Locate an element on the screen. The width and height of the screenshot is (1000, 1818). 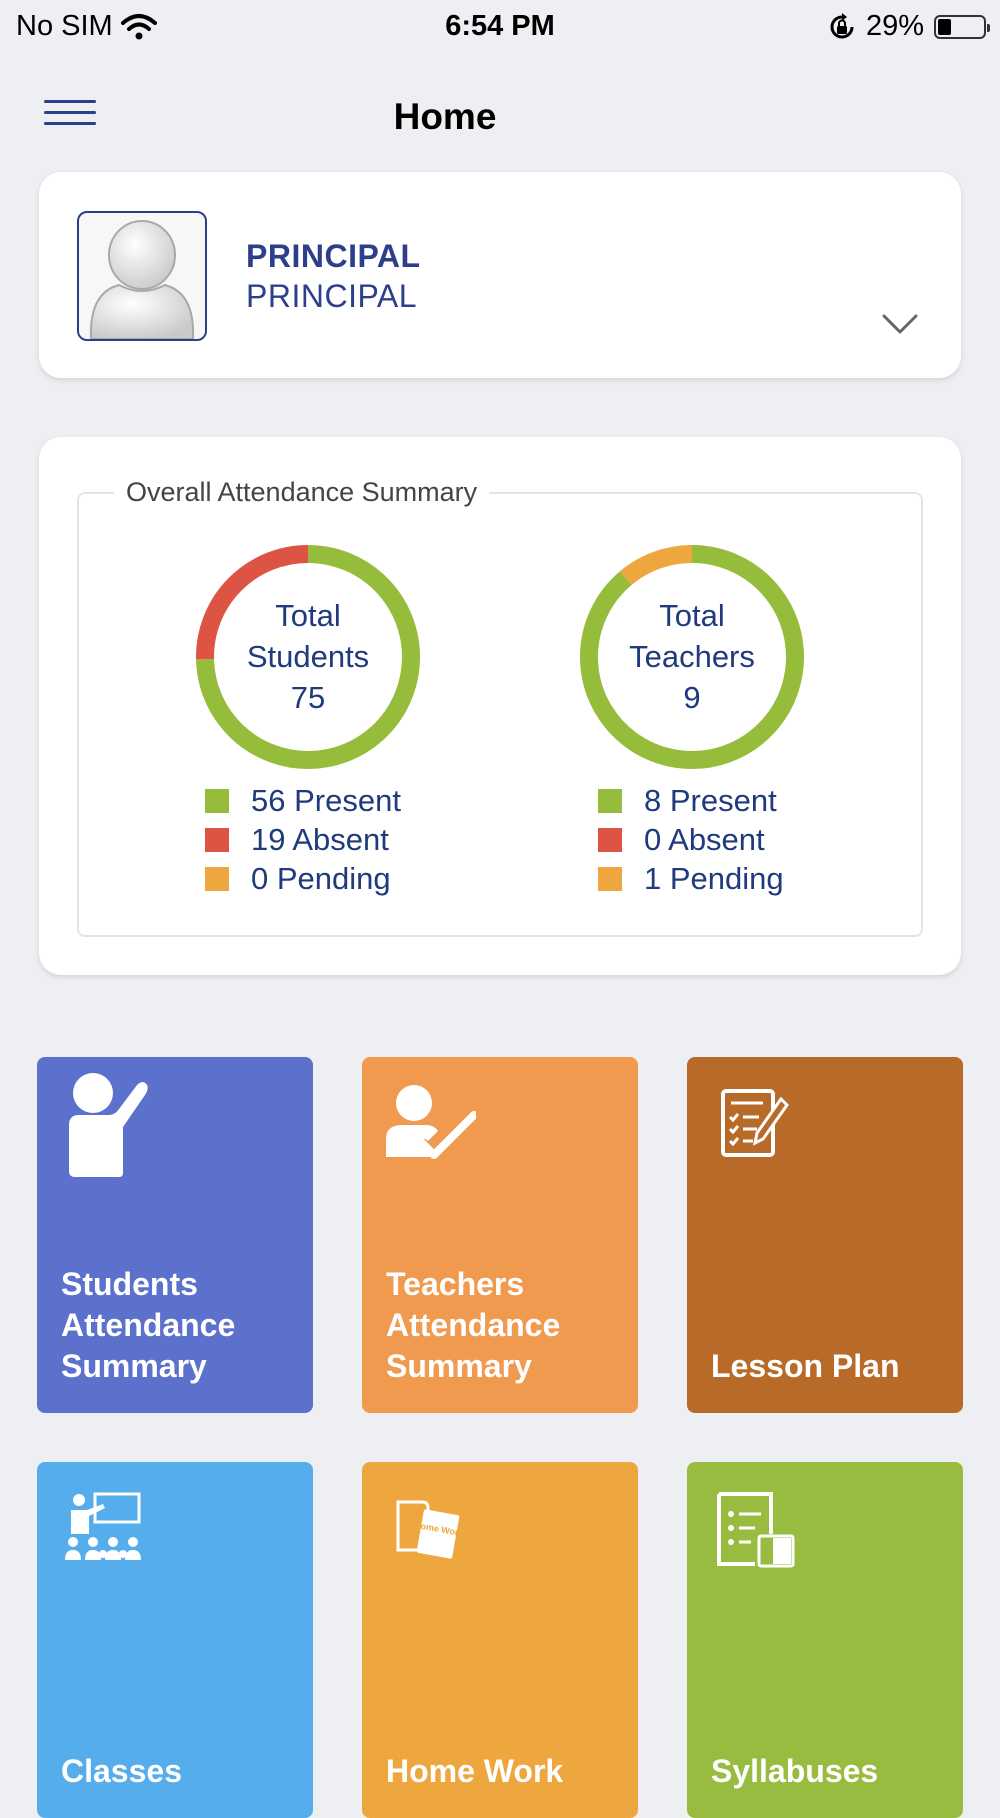
rotation-lock-icon is located at coordinates (842, 25).